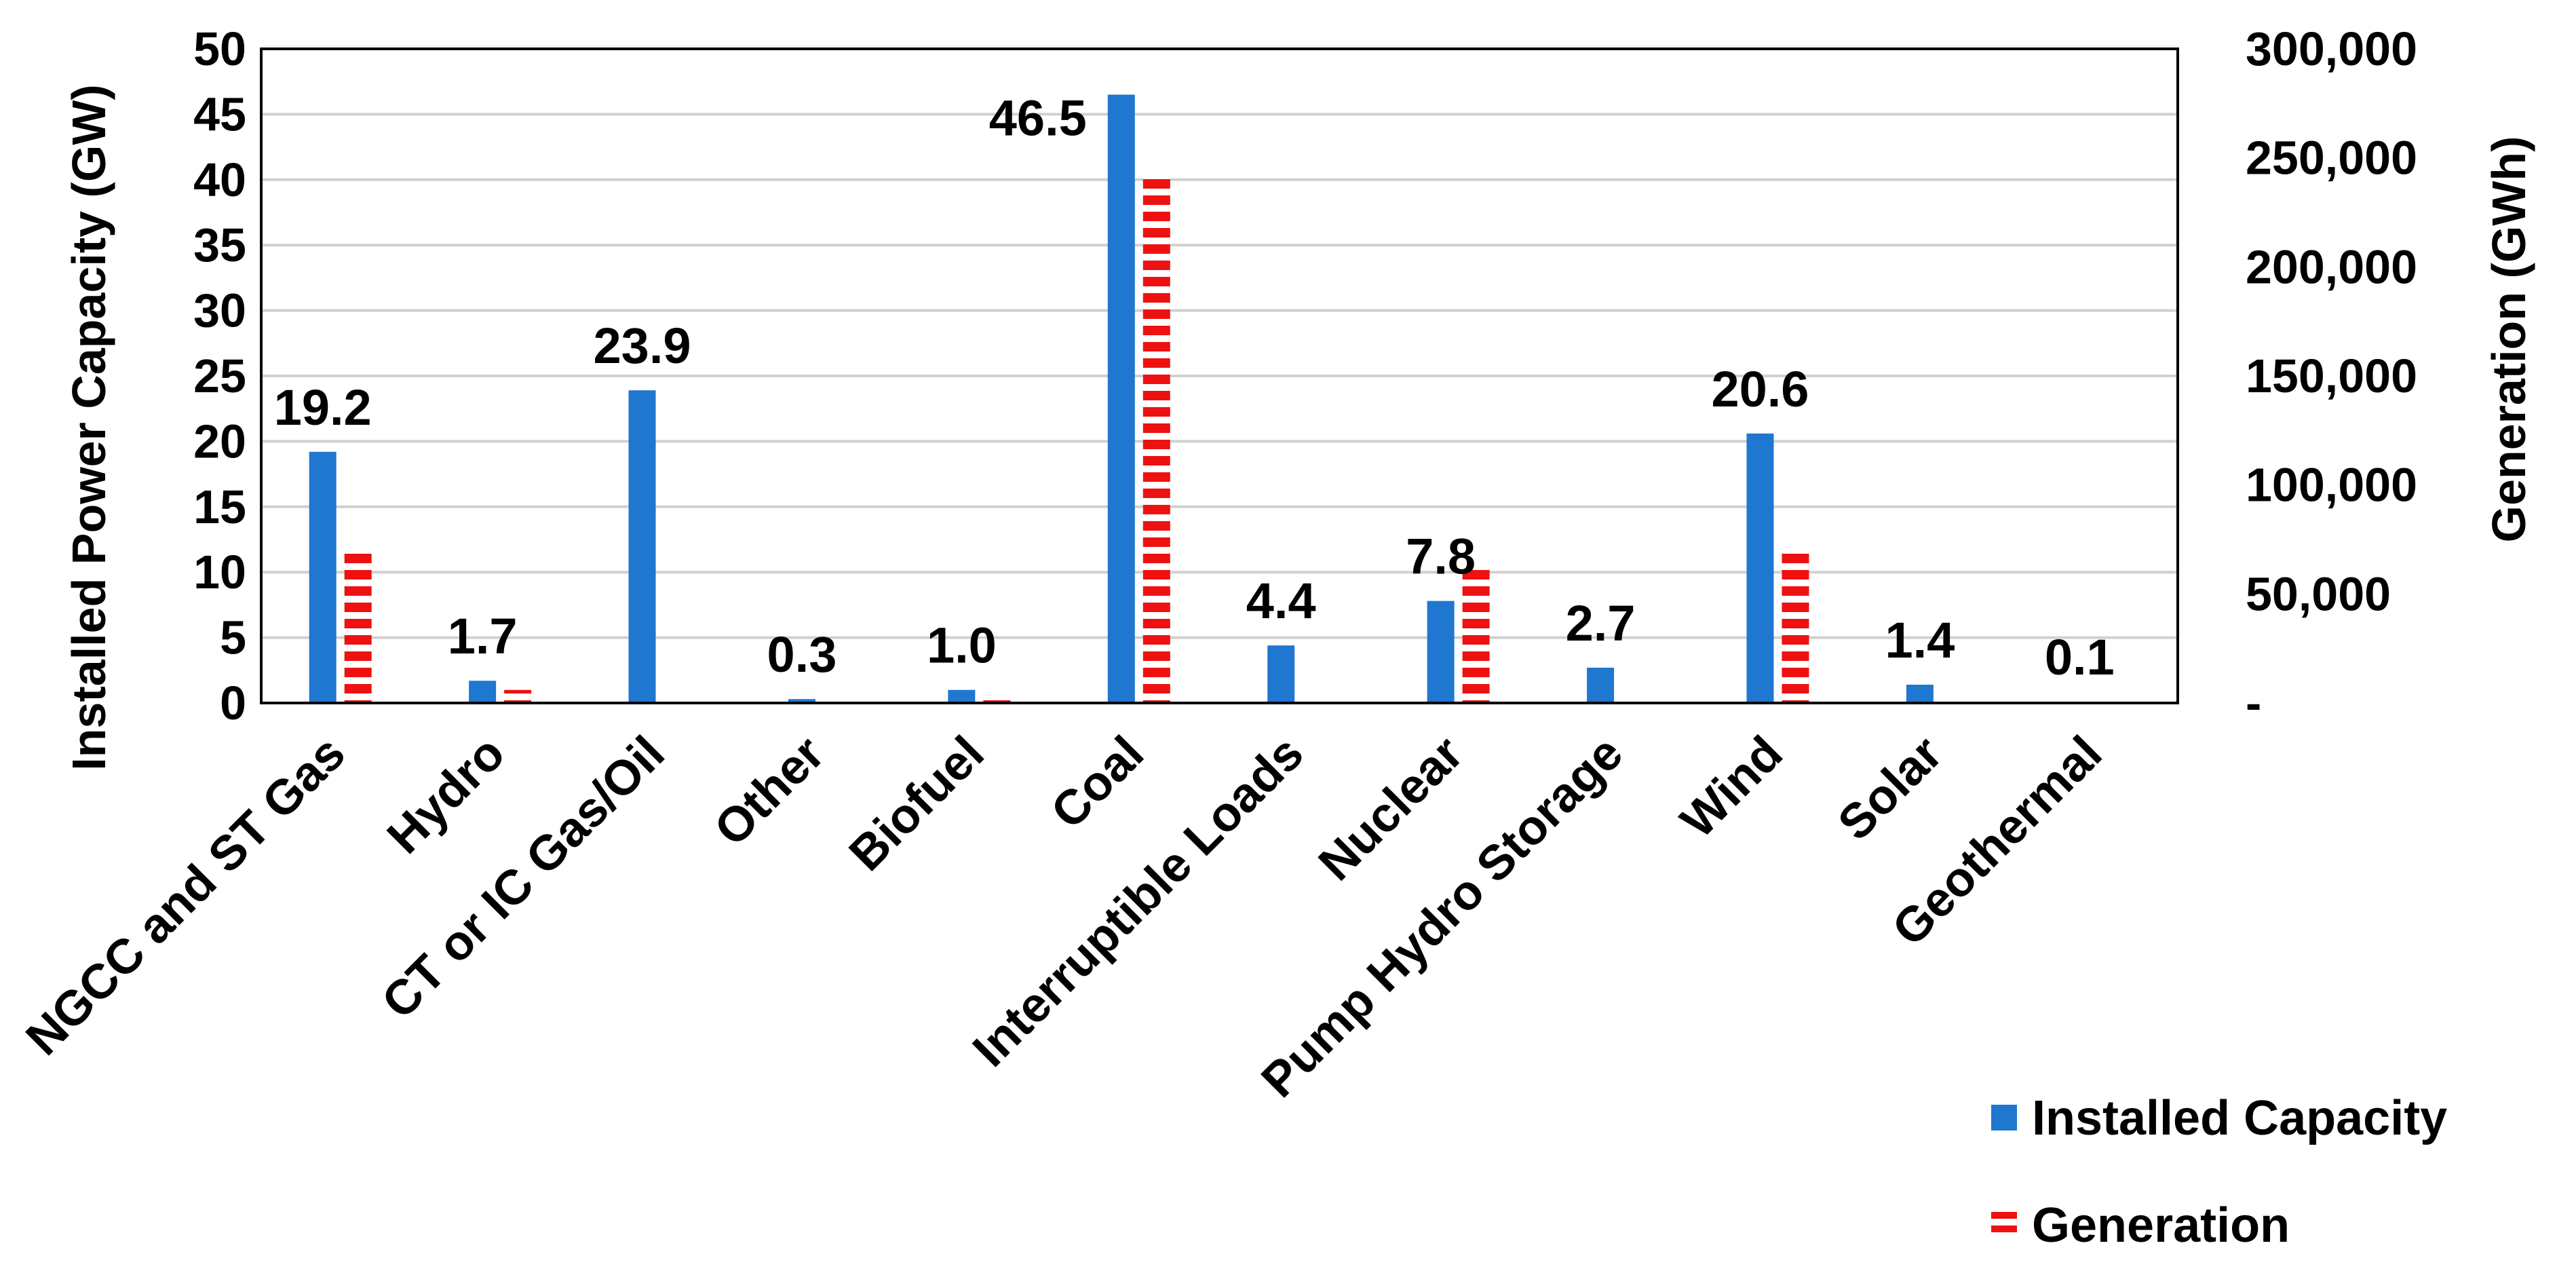 The height and width of the screenshot is (1273, 2576). I want to click on right-tick-label: -, so click(2253, 703).